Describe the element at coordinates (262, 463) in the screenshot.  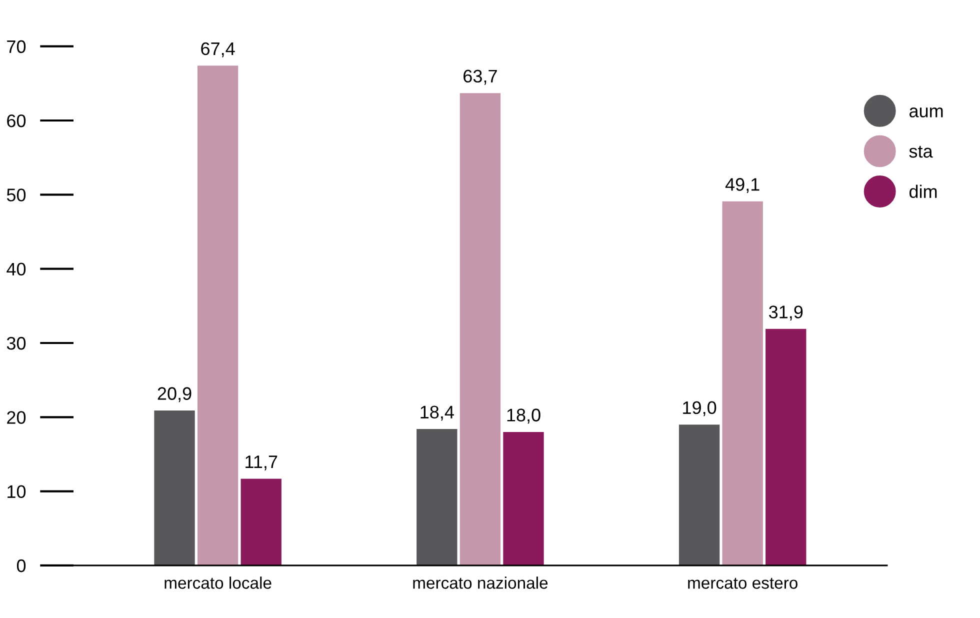
I see `data-label: 11,7` at that location.